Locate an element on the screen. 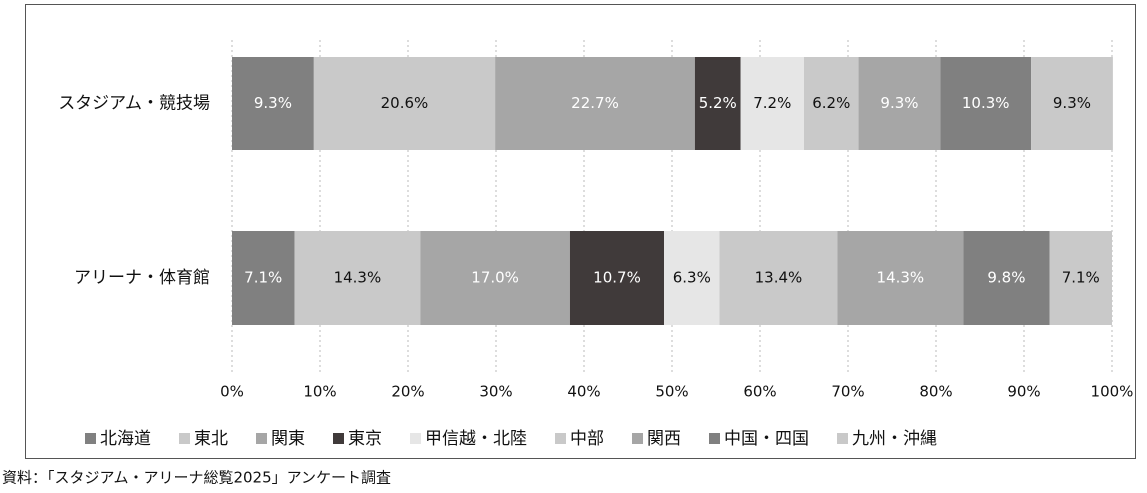  legend-label: 東京 is located at coordinates (365, 439).